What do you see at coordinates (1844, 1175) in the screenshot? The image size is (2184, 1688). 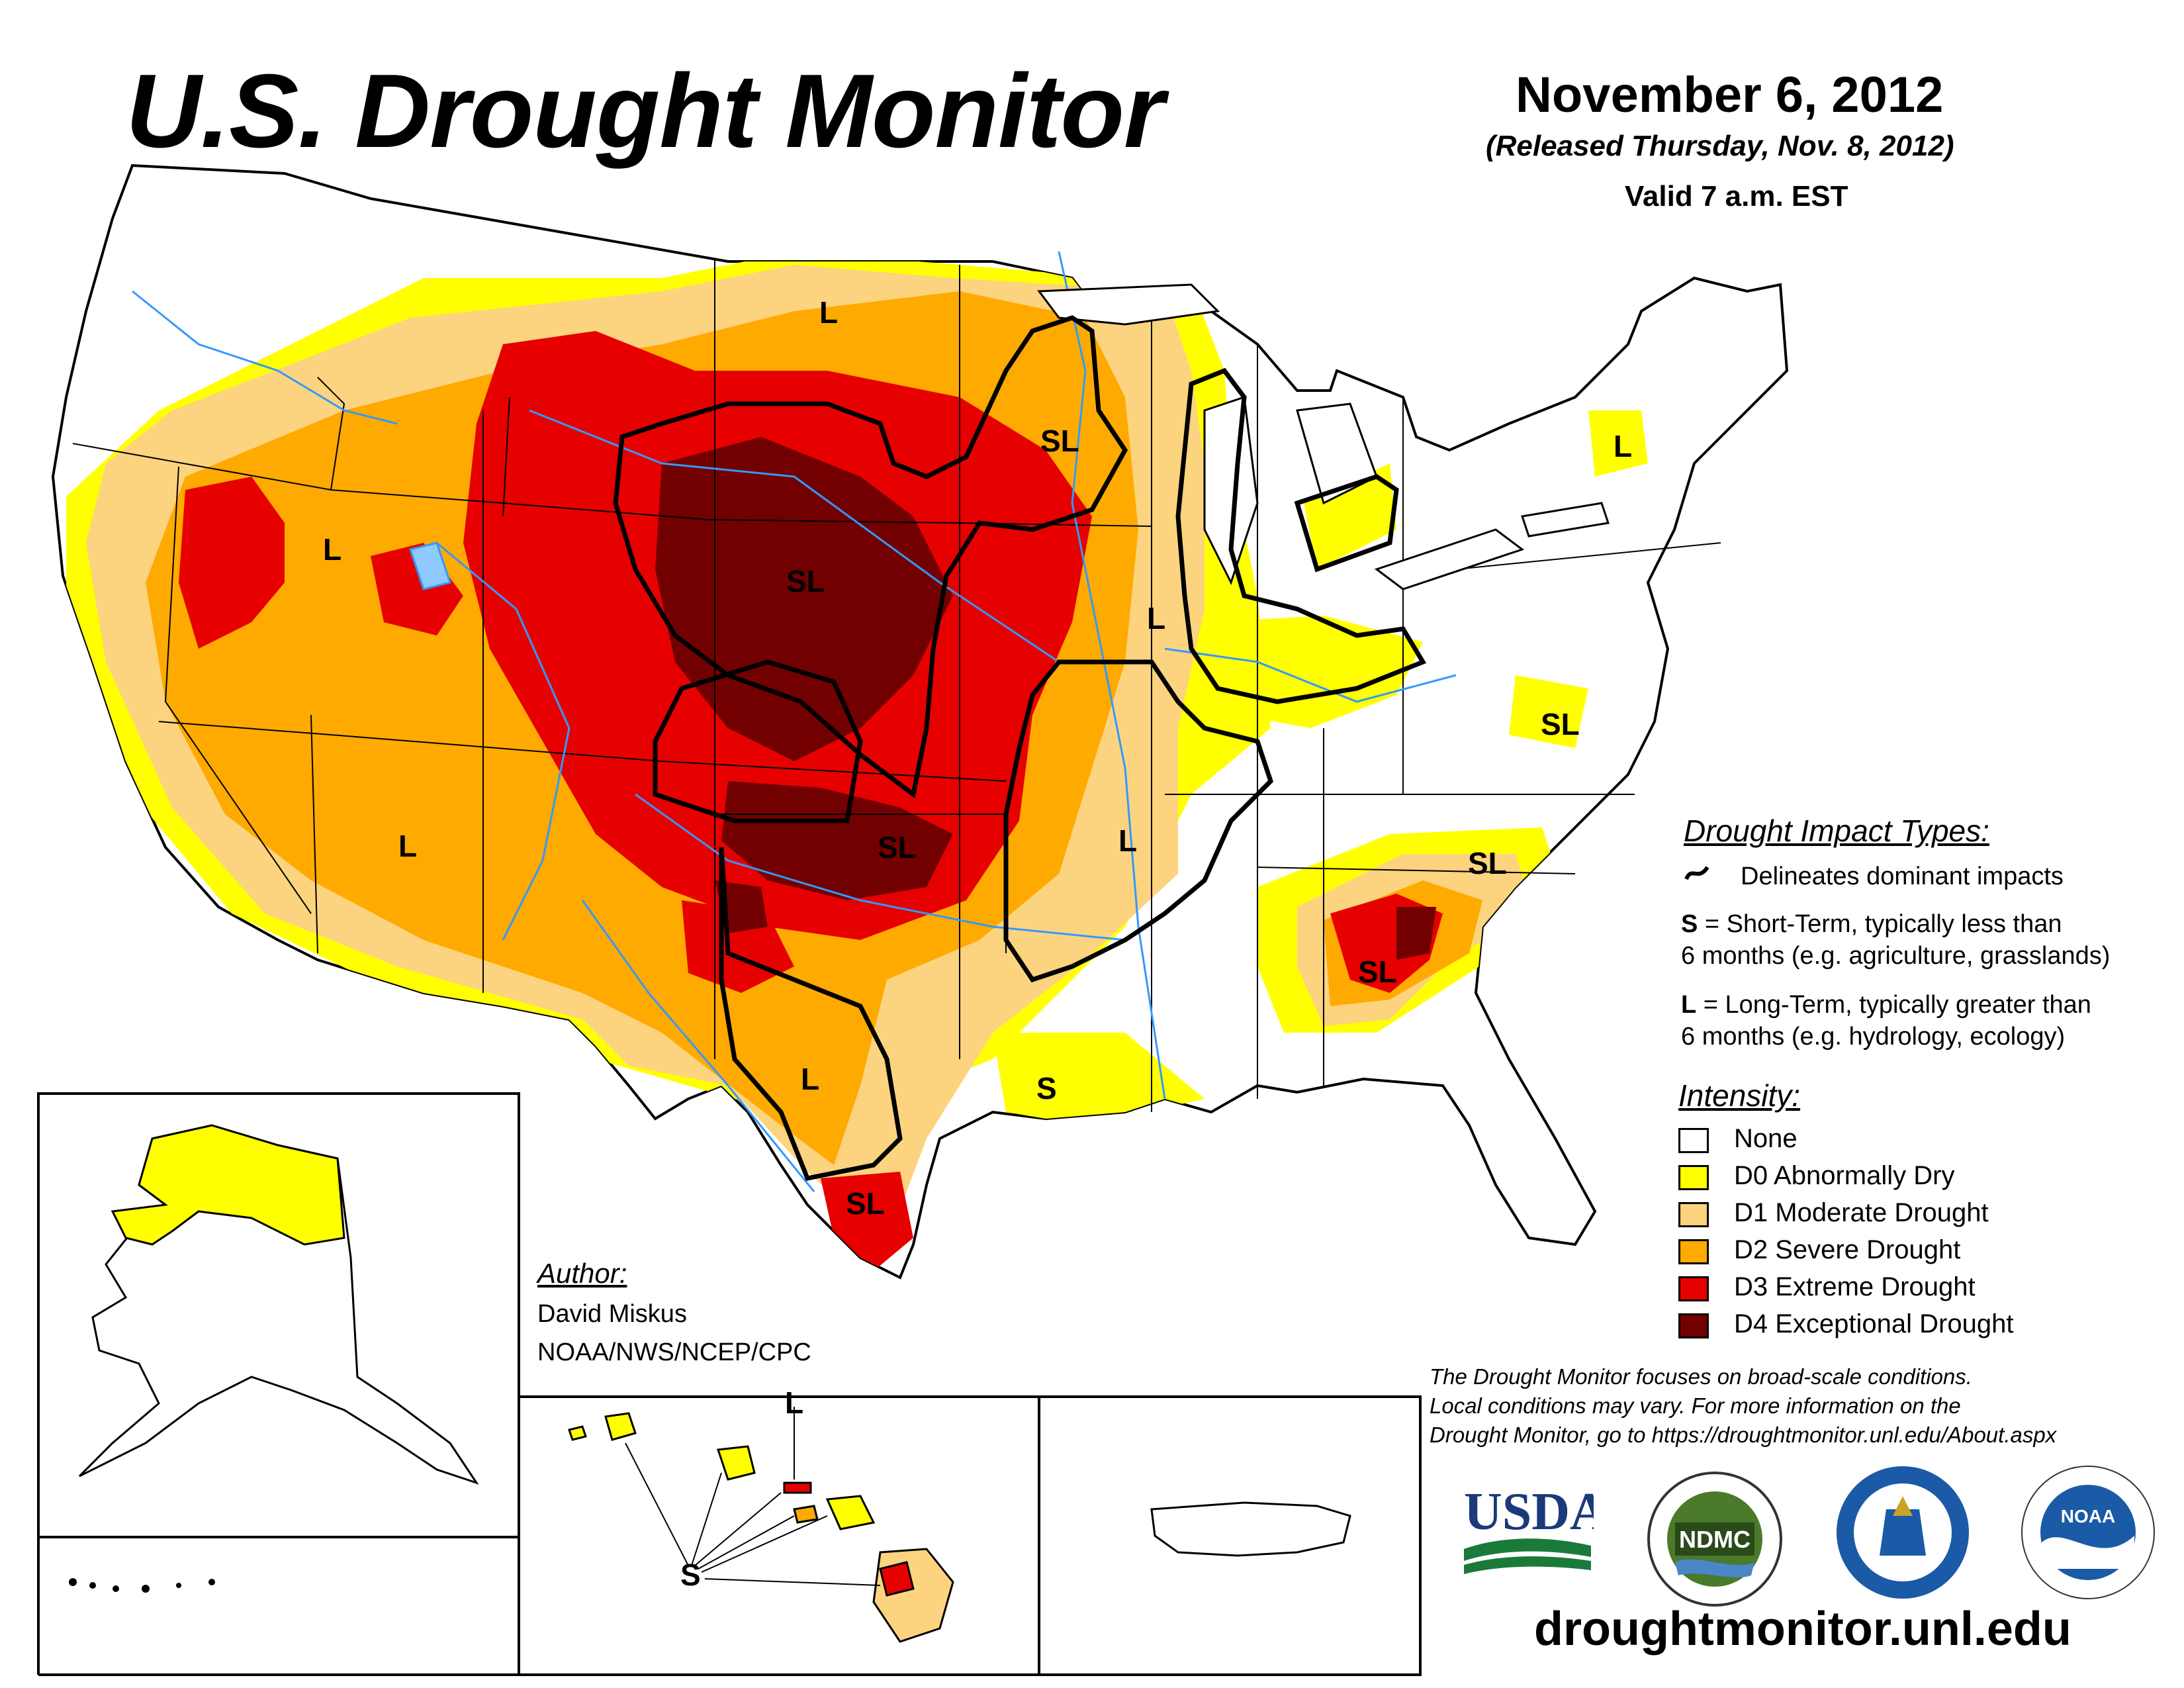 I see `legend-label: D0 Abnormally Dry` at bounding box center [1844, 1175].